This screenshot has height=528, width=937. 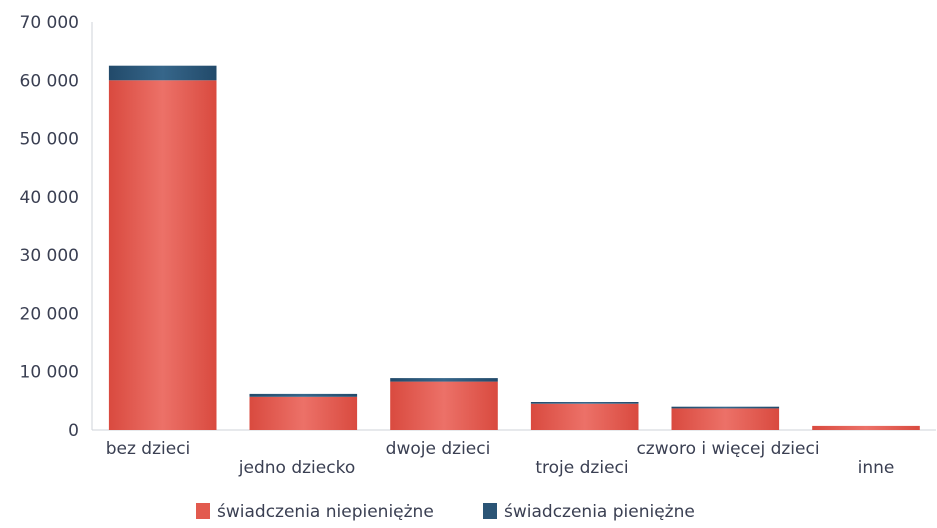 I want to click on y-tick-label: 0, so click(x=73, y=431).